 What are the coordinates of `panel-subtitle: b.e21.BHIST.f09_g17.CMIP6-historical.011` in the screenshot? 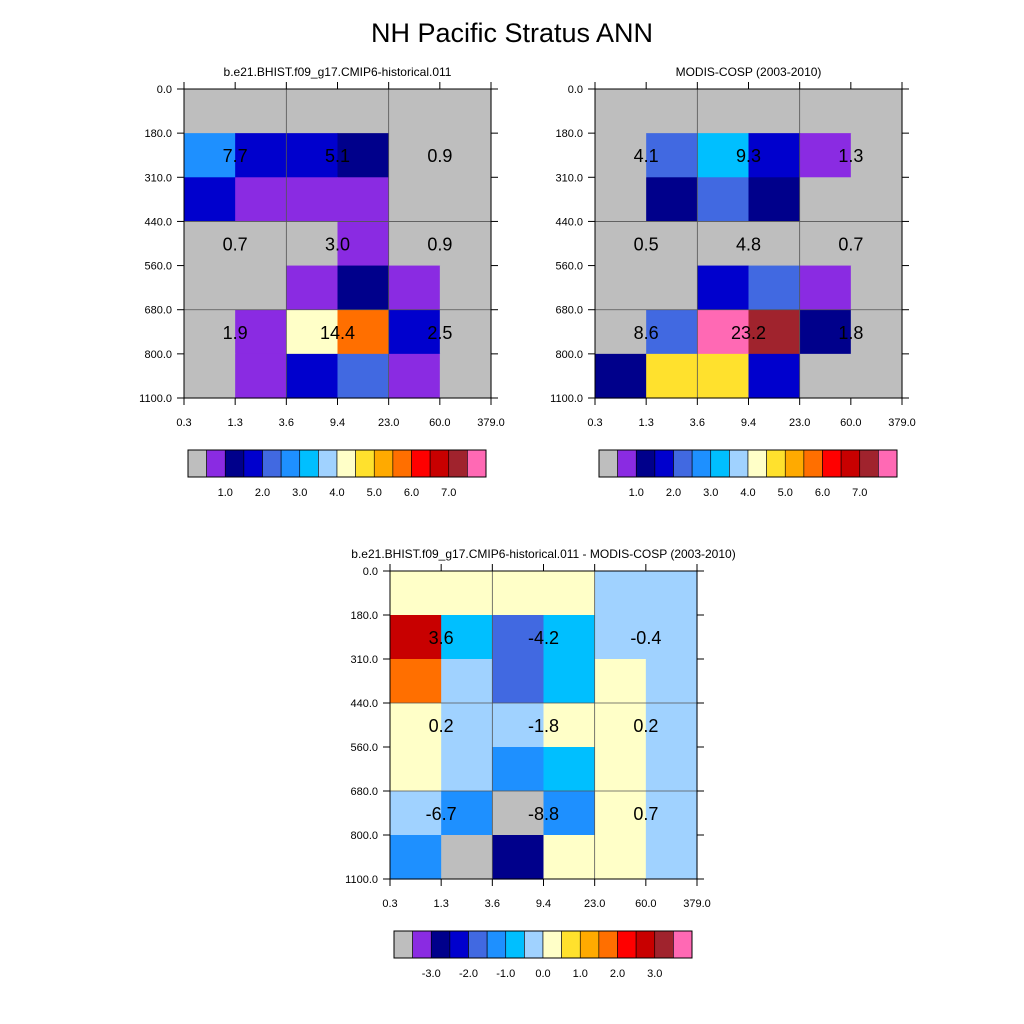 It's located at (338, 72).